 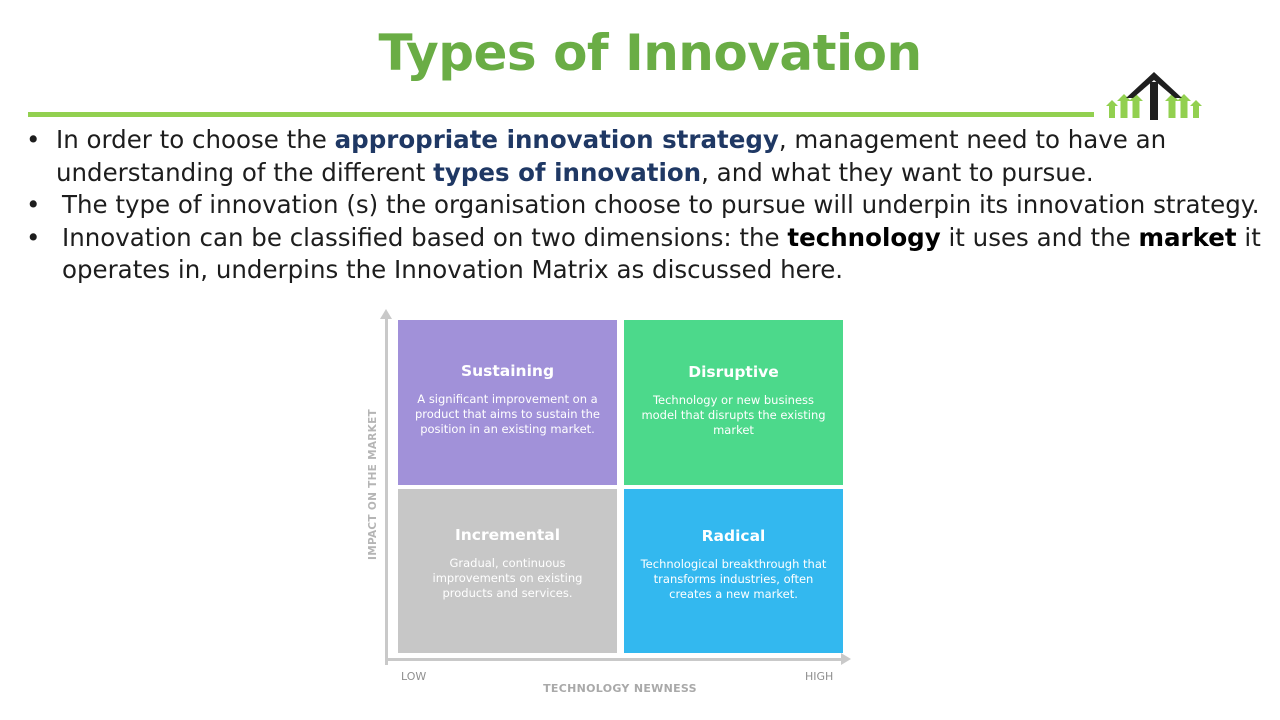 I want to click on quadrant-title: Incremental, so click(x=507, y=535).